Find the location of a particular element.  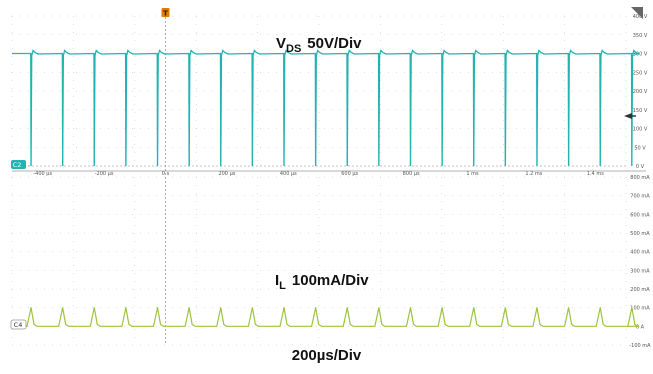

il-title-scale: 100mA/Div is located at coordinates (330, 280).